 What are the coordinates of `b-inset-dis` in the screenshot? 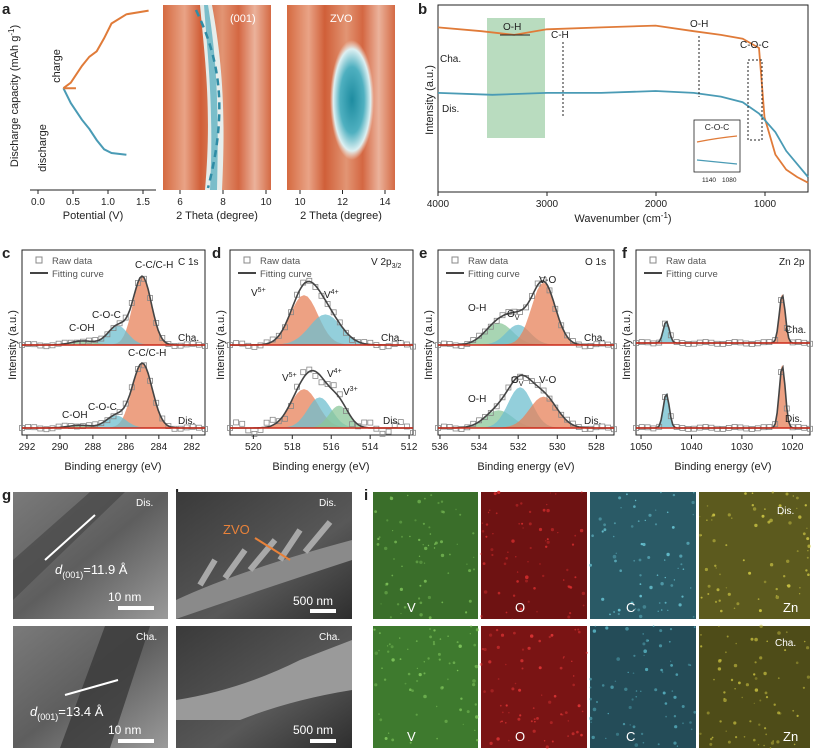 It's located at (717, 162).